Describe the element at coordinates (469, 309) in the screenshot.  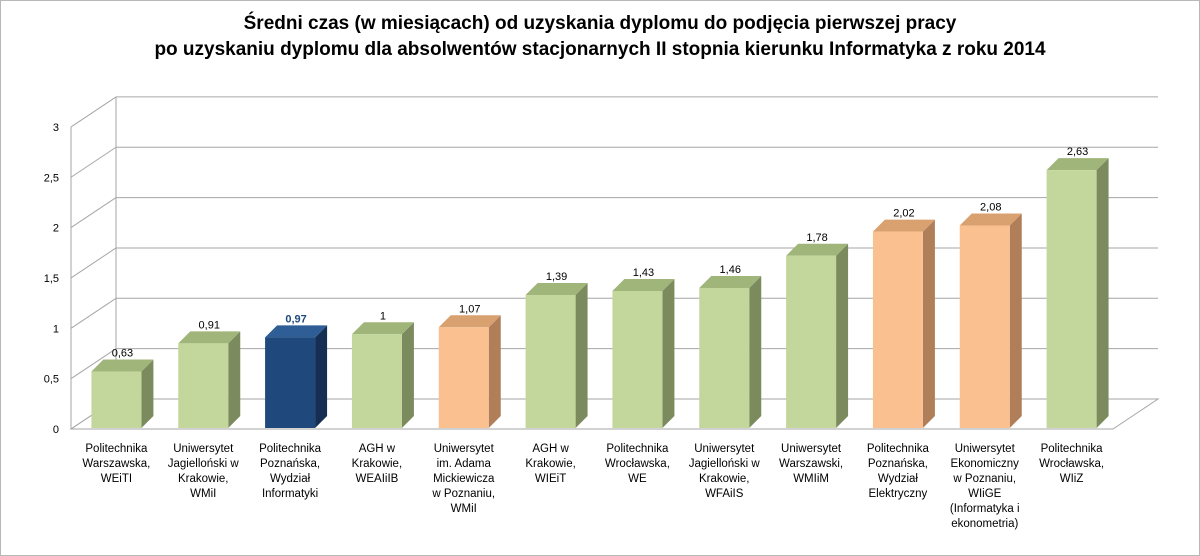
I see `bar-value-label: 1,07` at that location.